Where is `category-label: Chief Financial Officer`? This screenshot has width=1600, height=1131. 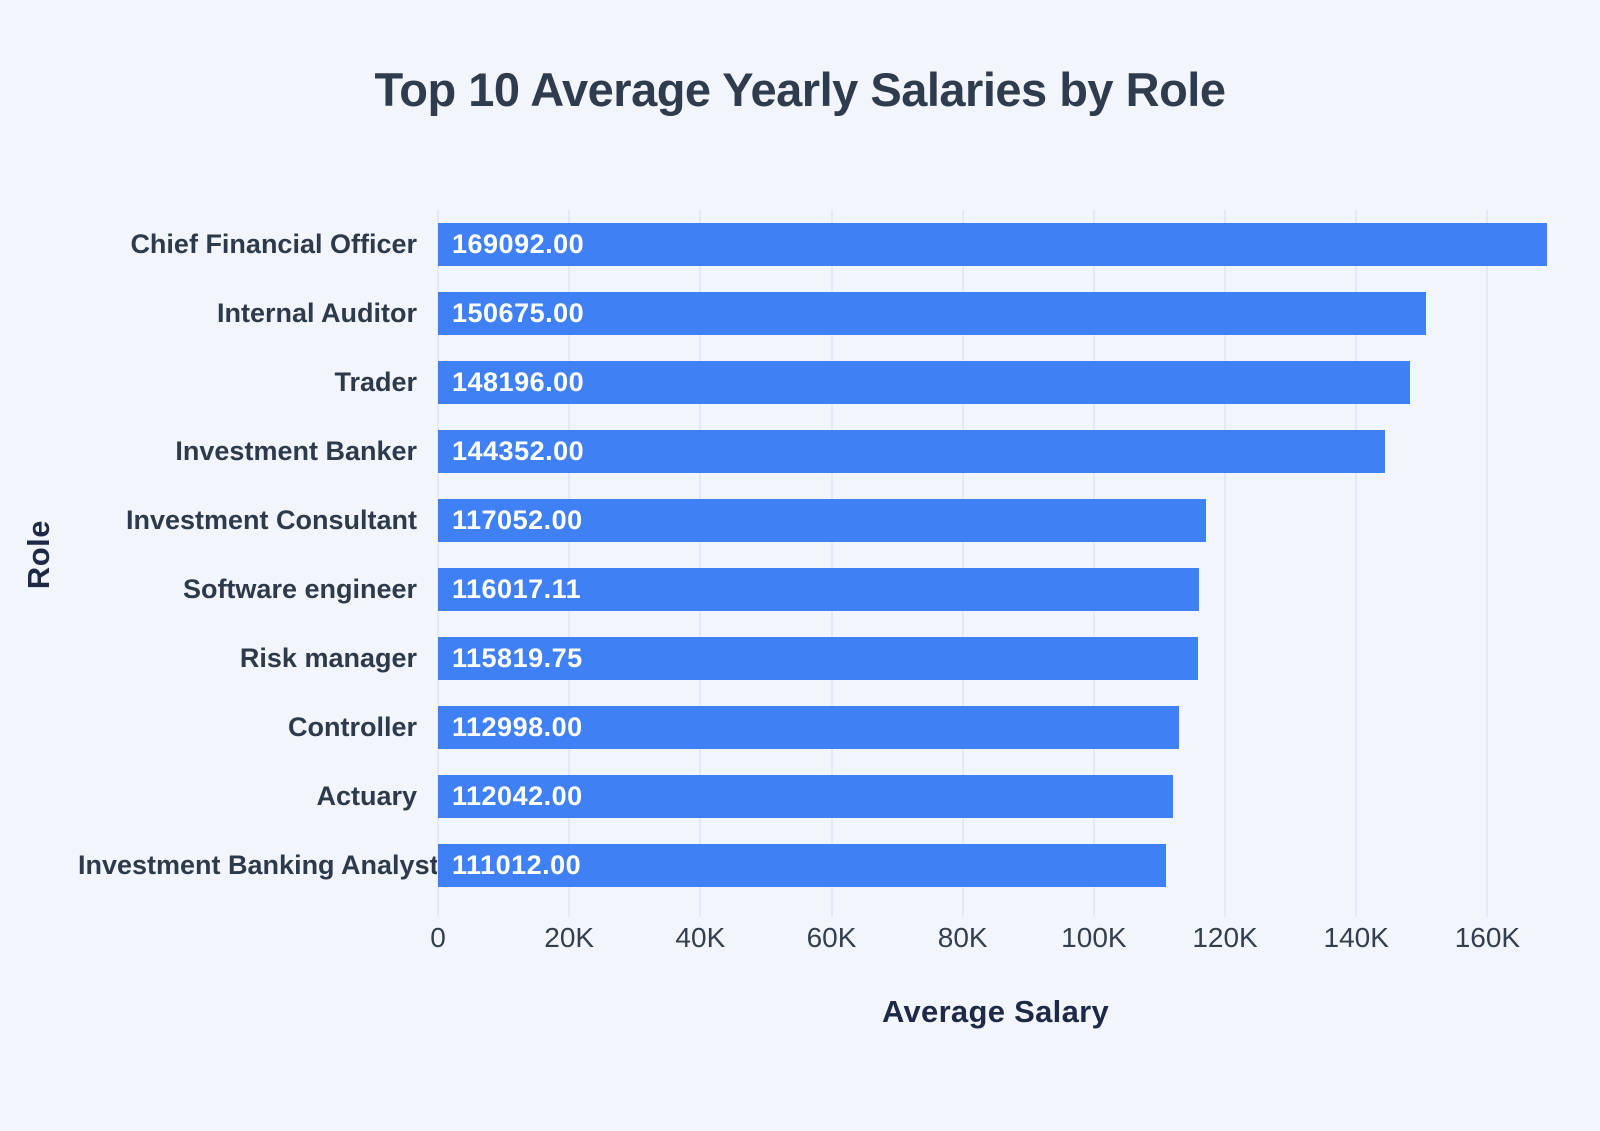 category-label: Chief Financial Officer is located at coordinates (273, 244).